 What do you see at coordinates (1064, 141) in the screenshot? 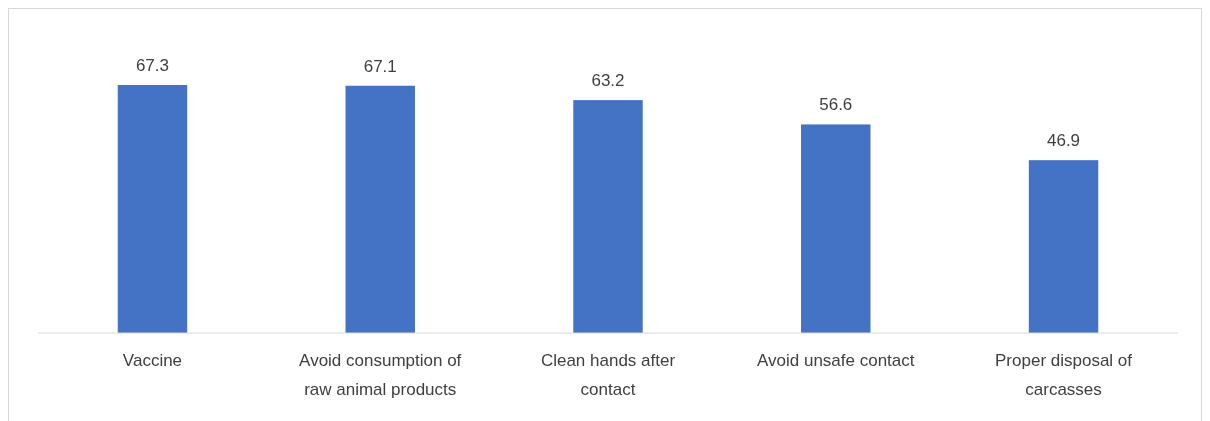
I see `data-label: 46.9` at bounding box center [1064, 141].